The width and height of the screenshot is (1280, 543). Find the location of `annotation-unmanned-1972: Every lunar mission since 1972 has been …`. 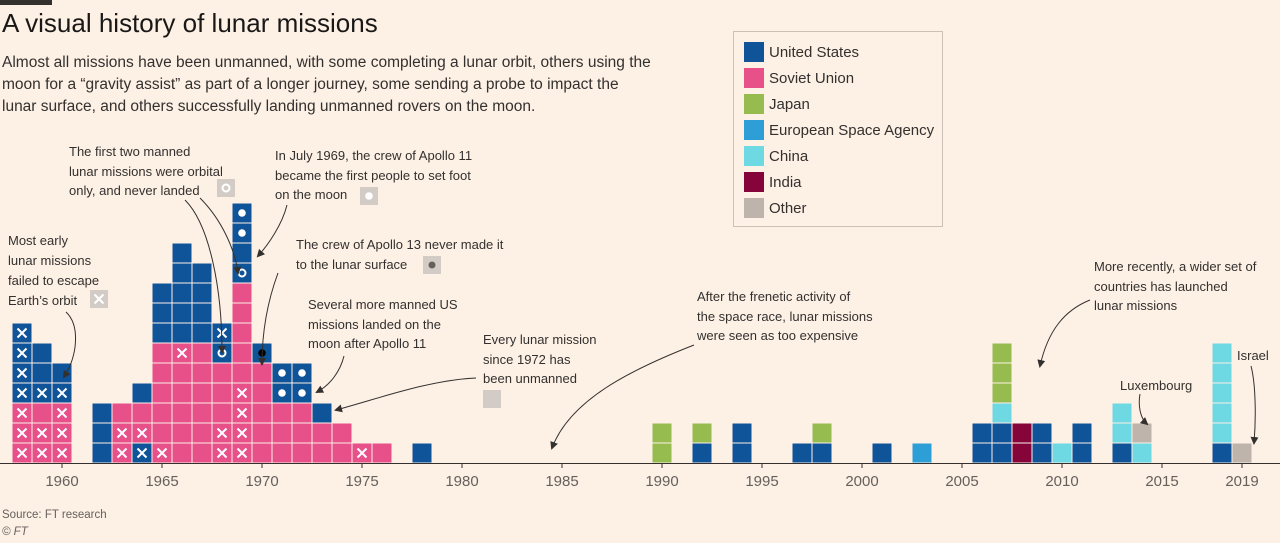

annotation-unmanned-1972: Every lunar mission since 1972 has been … is located at coordinates (541, 359).